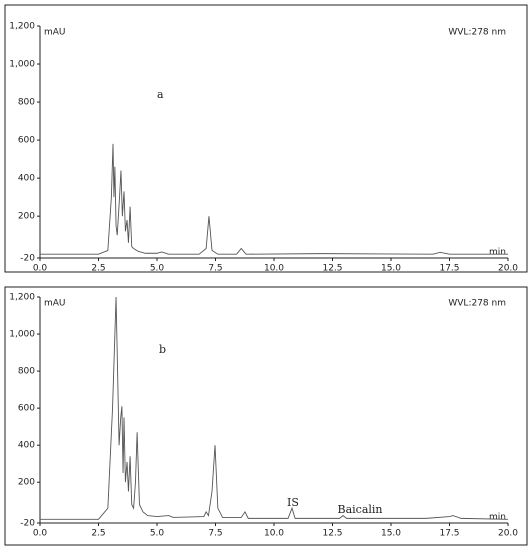  What do you see at coordinates (293, 502) in the screenshot?
I see `peak-annotation: IS` at bounding box center [293, 502].